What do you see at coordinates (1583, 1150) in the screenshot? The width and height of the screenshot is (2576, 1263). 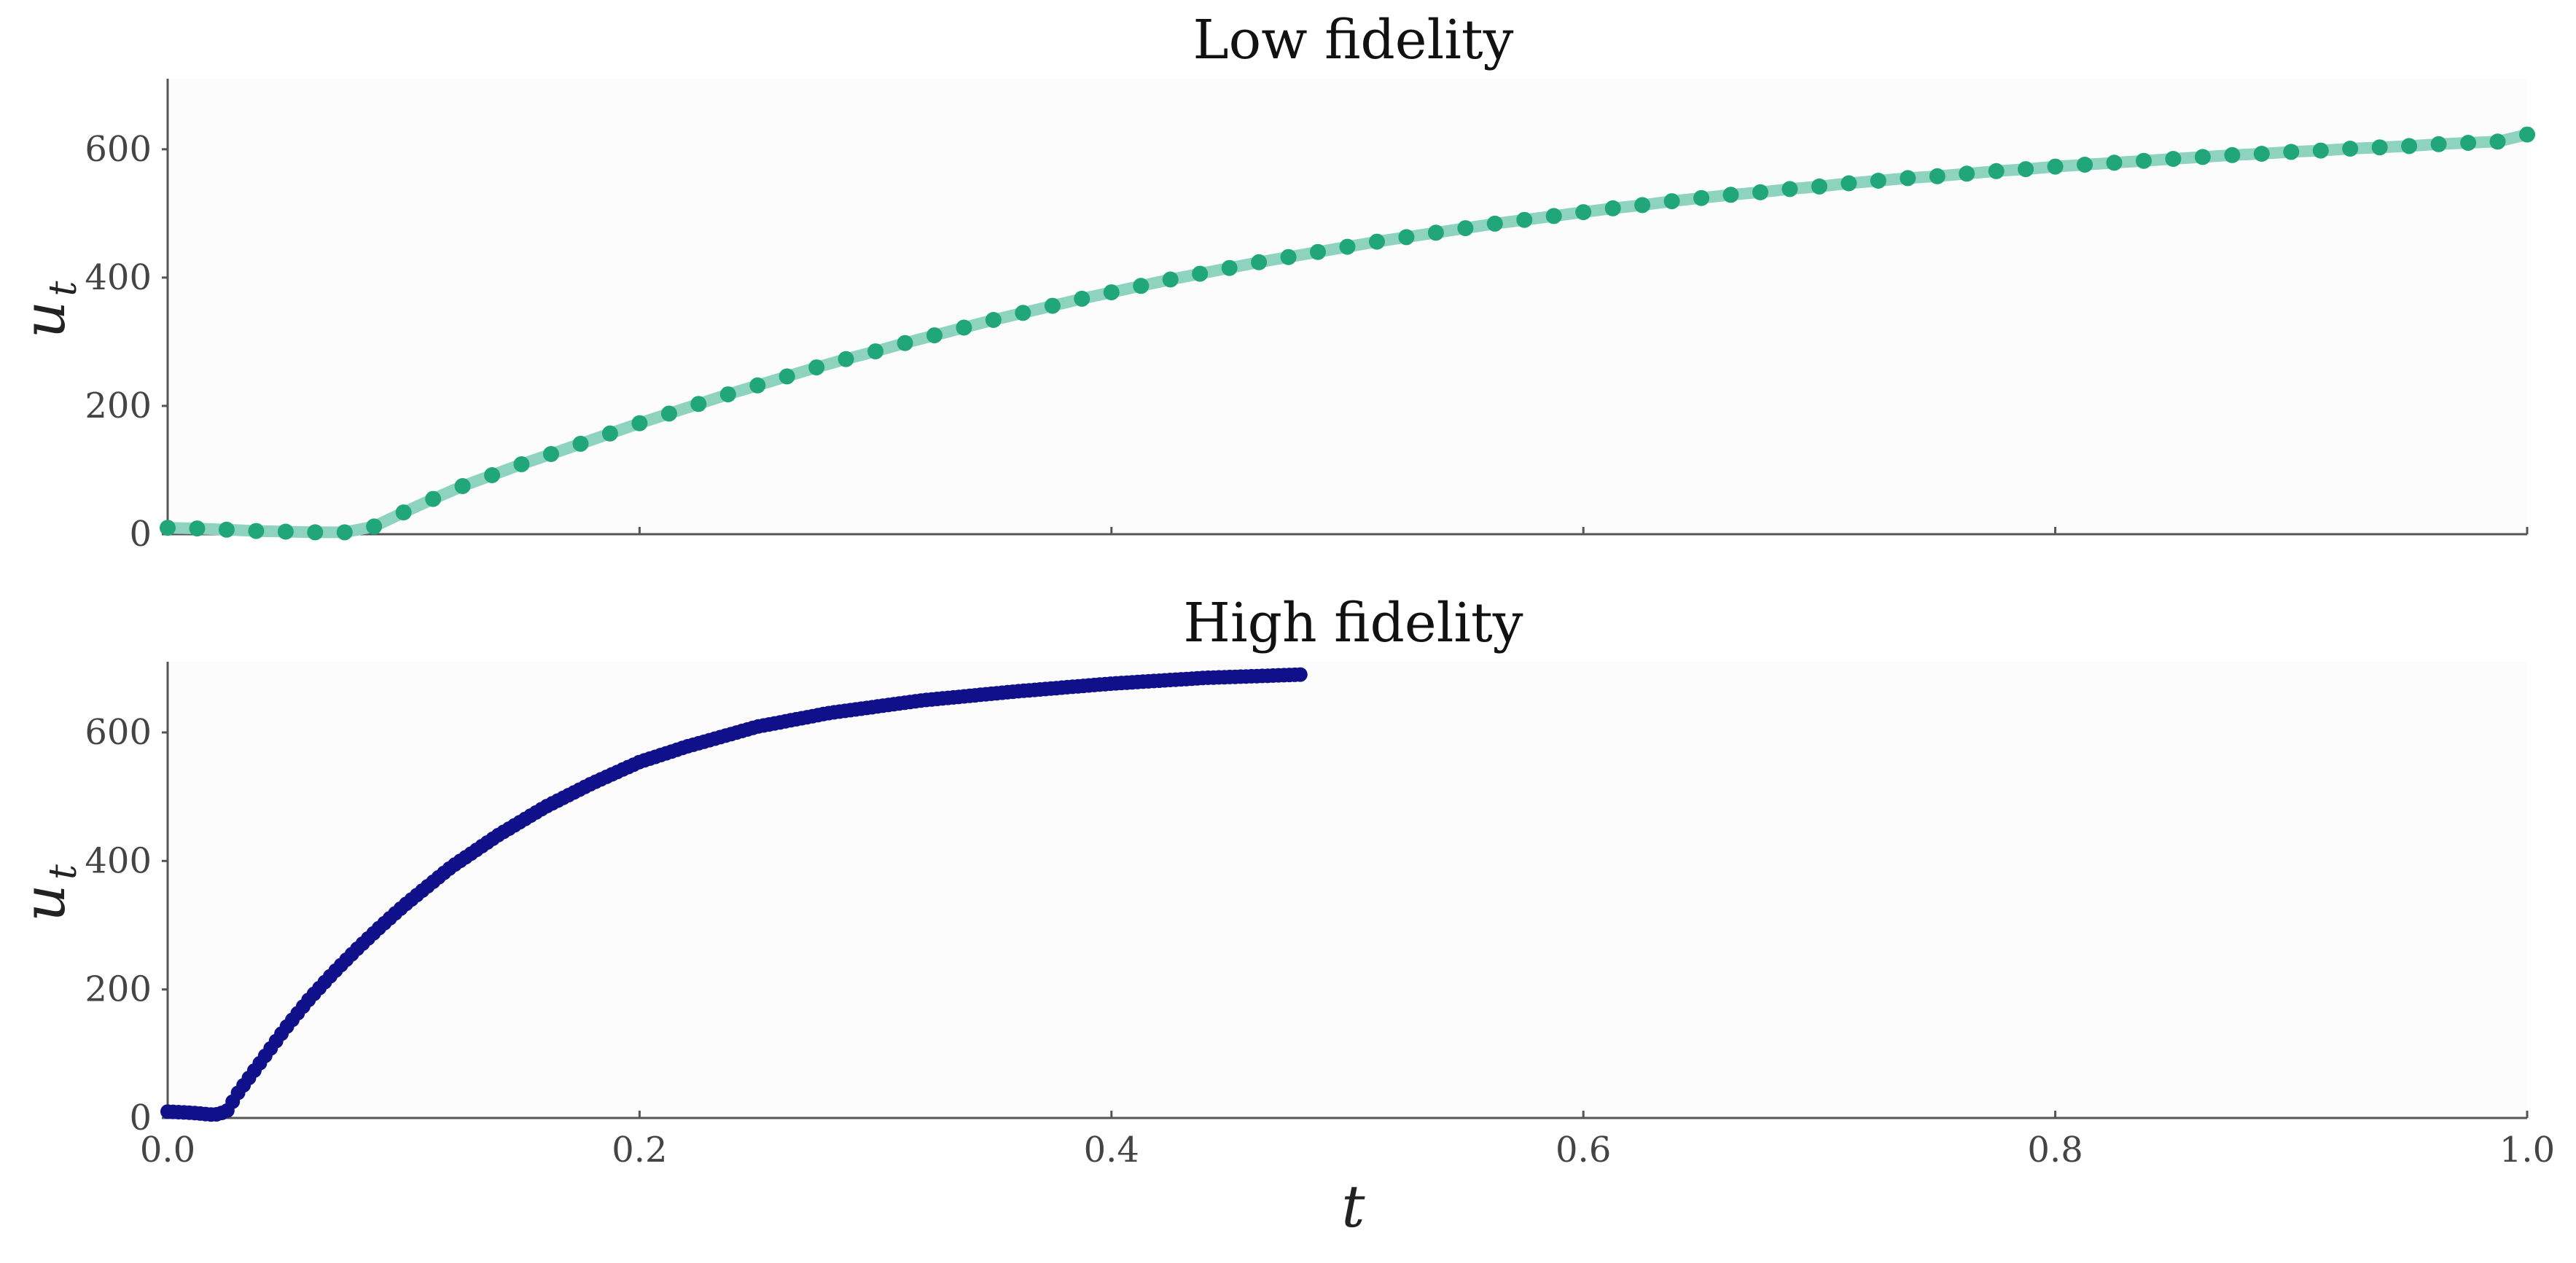 I see `x-tick-label: 0.6` at bounding box center [1583, 1150].